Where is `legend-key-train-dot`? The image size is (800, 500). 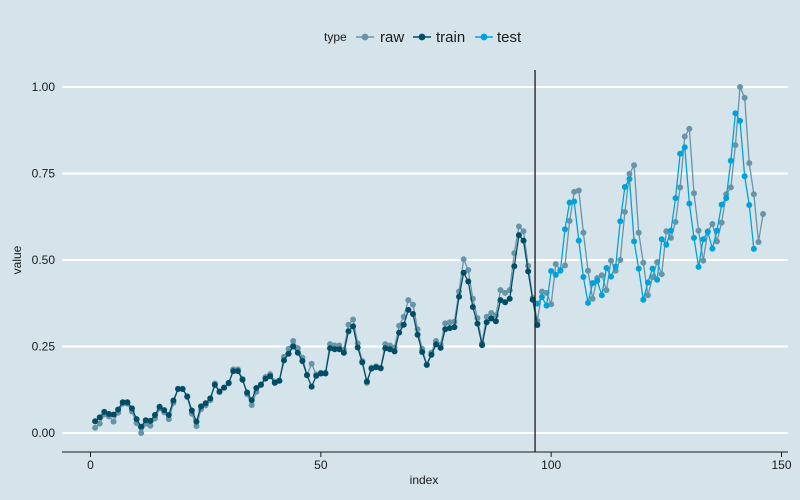 legend-key-train-dot is located at coordinates (422, 37).